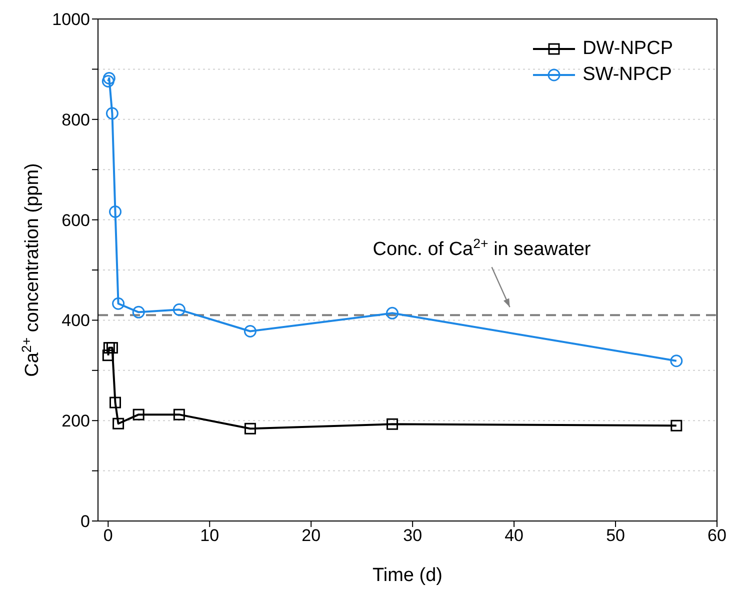  I want to click on x-axis-title: Time (d), so click(407, 575).